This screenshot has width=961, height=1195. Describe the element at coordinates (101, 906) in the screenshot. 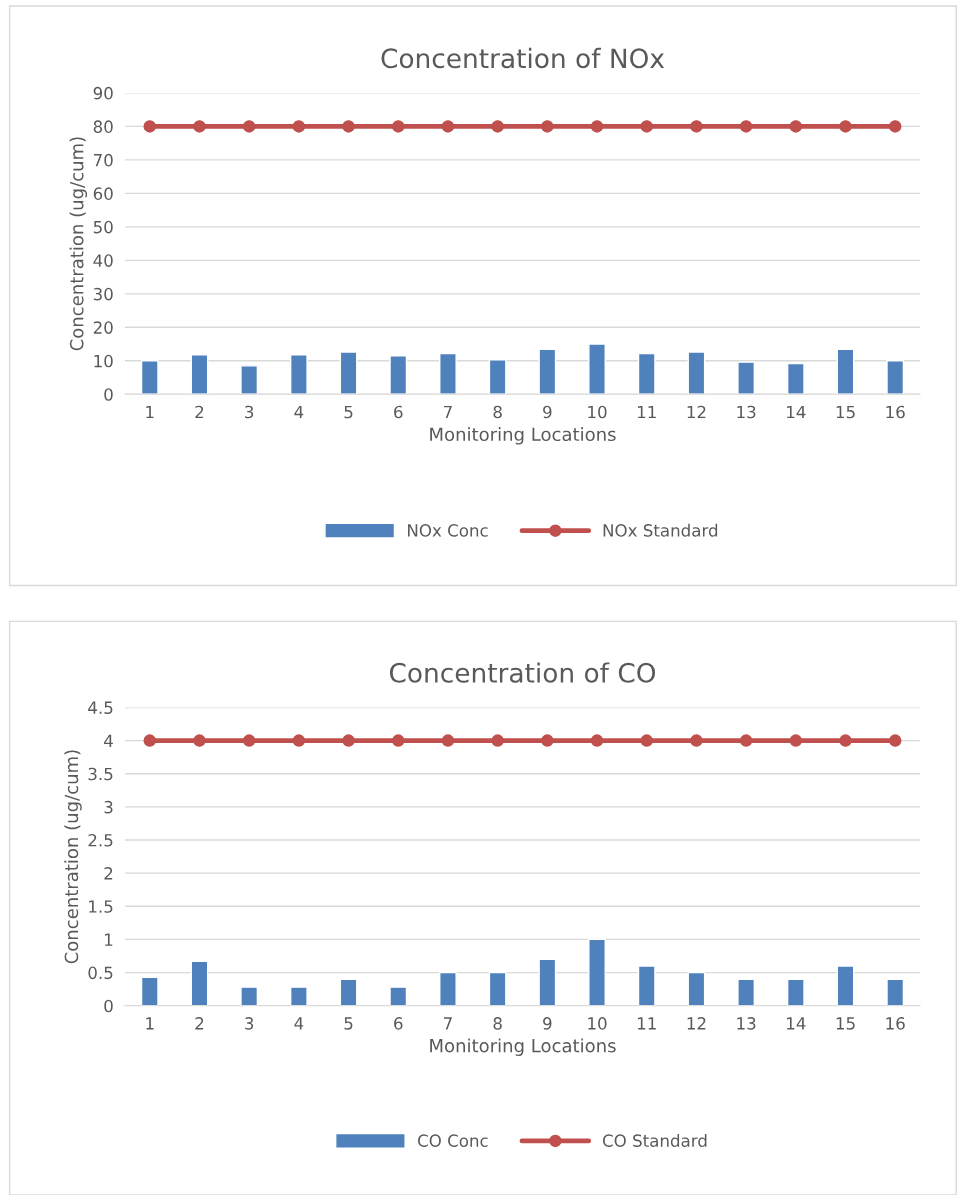

I see `y-tick-label: 1.5` at that location.